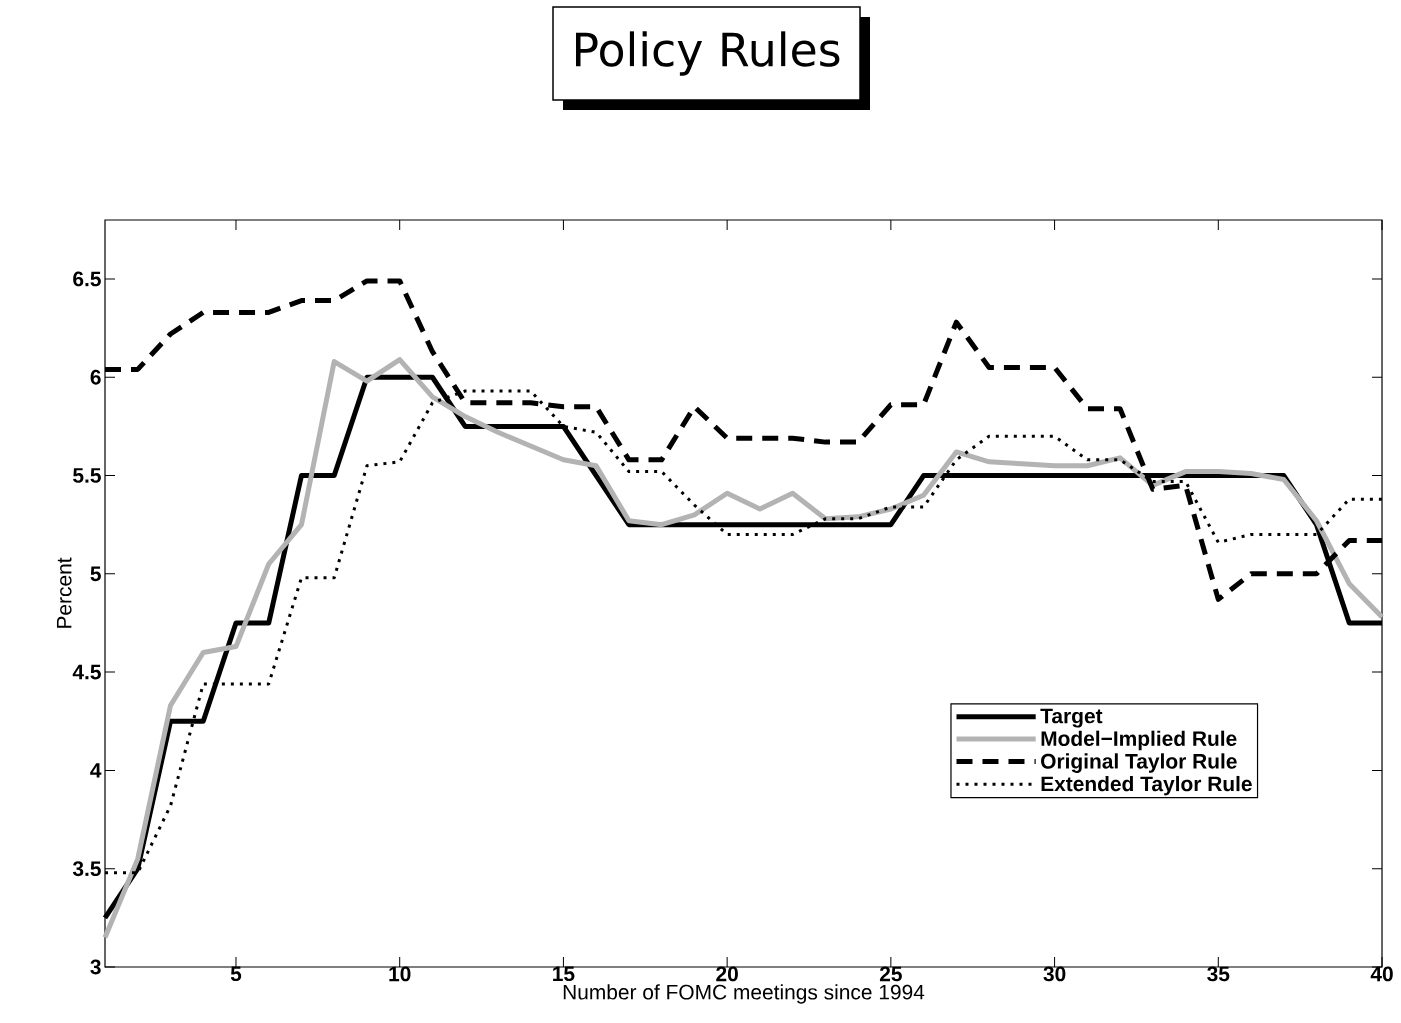  What do you see at coordinates (727, 974) in the screenshot?
I see `x-tick-label: 20` at bounding box center [727, 974].